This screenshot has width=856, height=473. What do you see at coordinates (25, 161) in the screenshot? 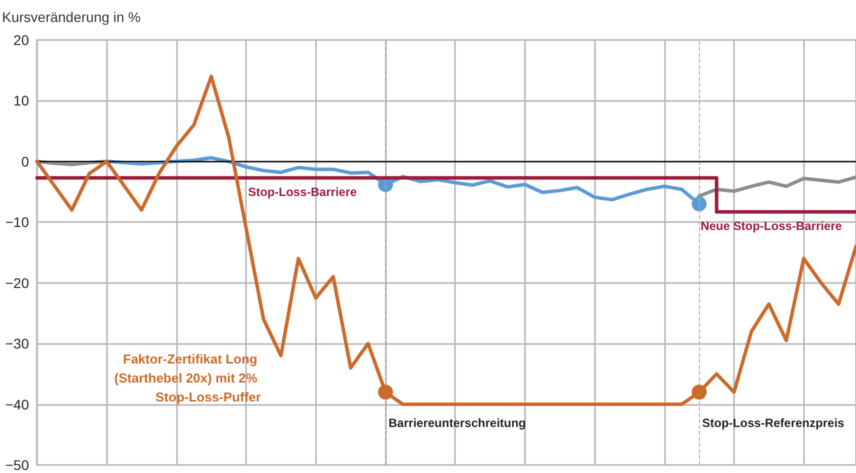
I see `y-tick-label: 0` at bounding box center [25, 161].